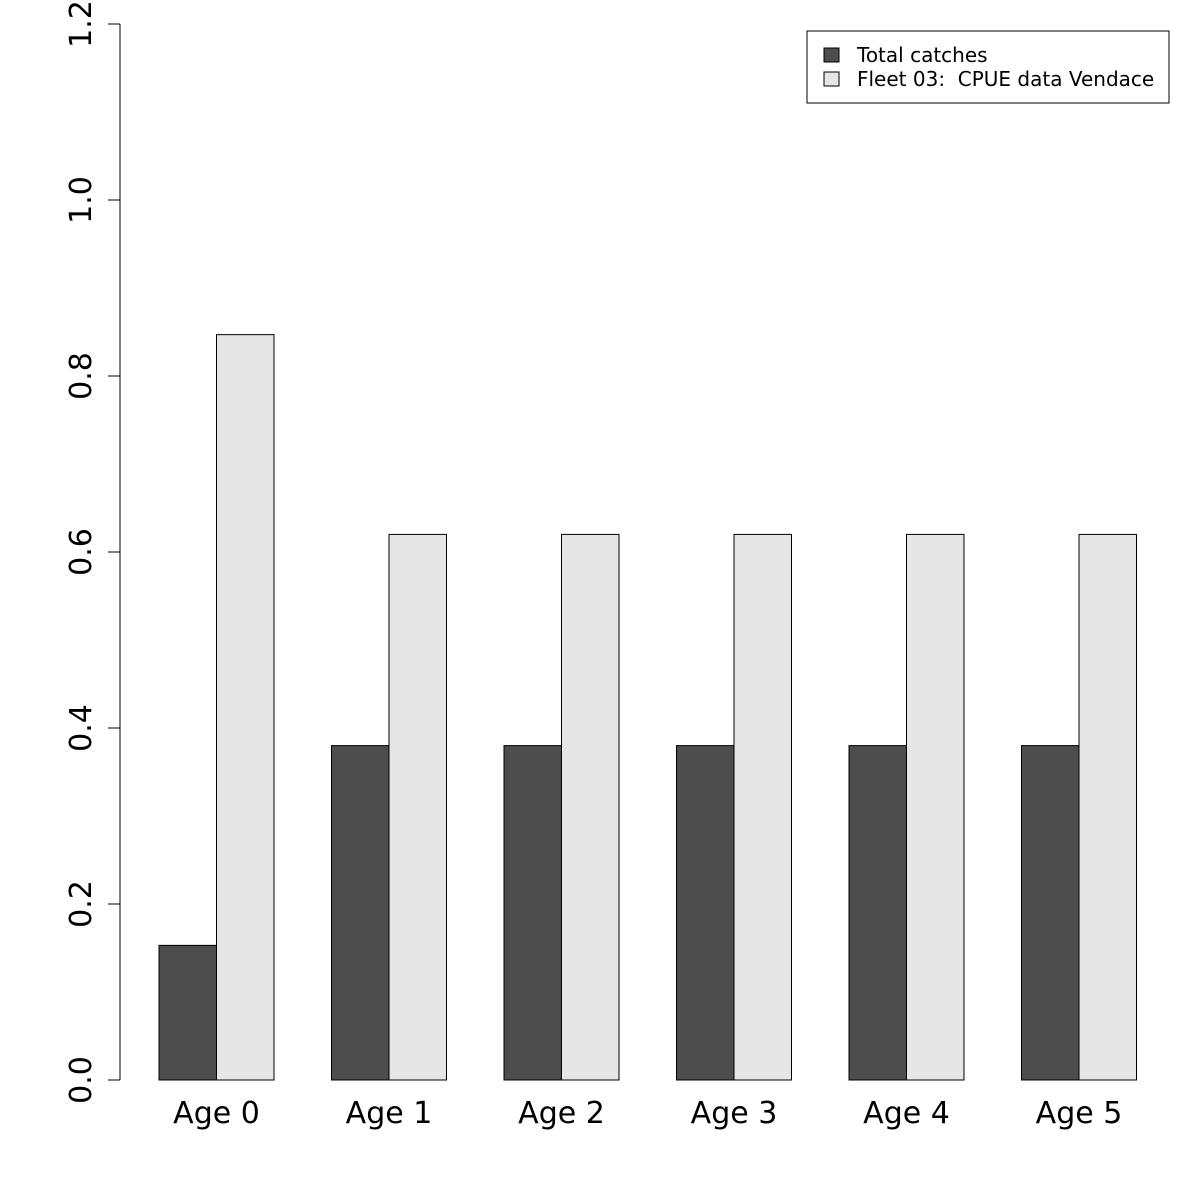  What do you see at coordinates (81, 376) in the screenshot?
I see `y-tick-label: 0.8` at bounding box center [81, 376].